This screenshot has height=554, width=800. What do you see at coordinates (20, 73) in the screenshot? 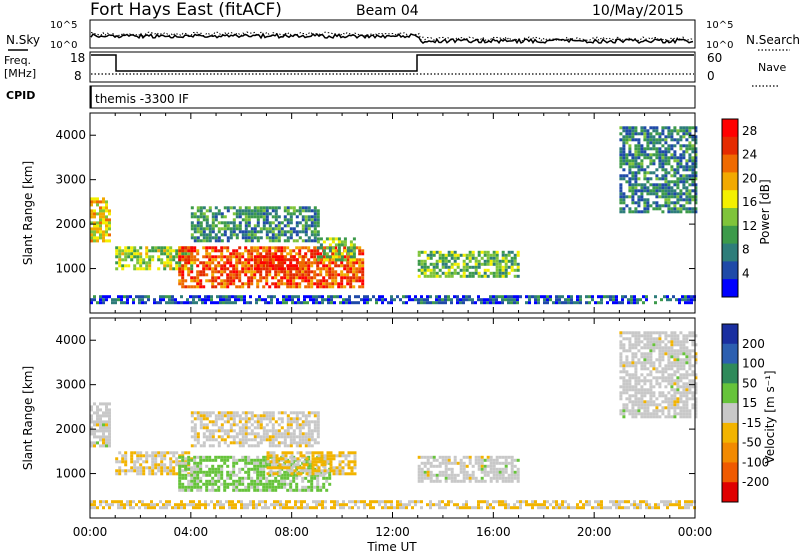
I see `freq-label-line2: [MHz]` at bounding box center [20, 73].